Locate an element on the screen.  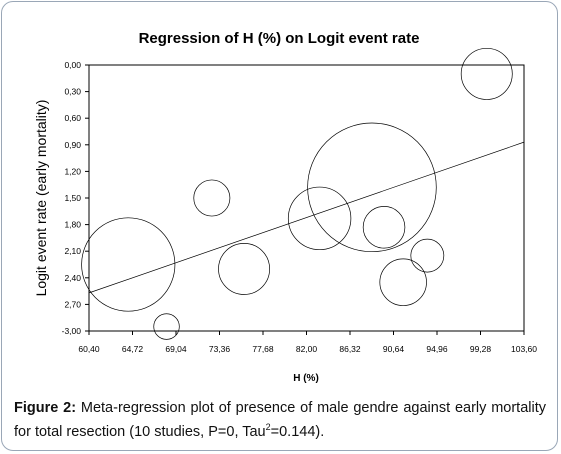
x-tick-label: 60,40 is located at coordinates (89, 349).